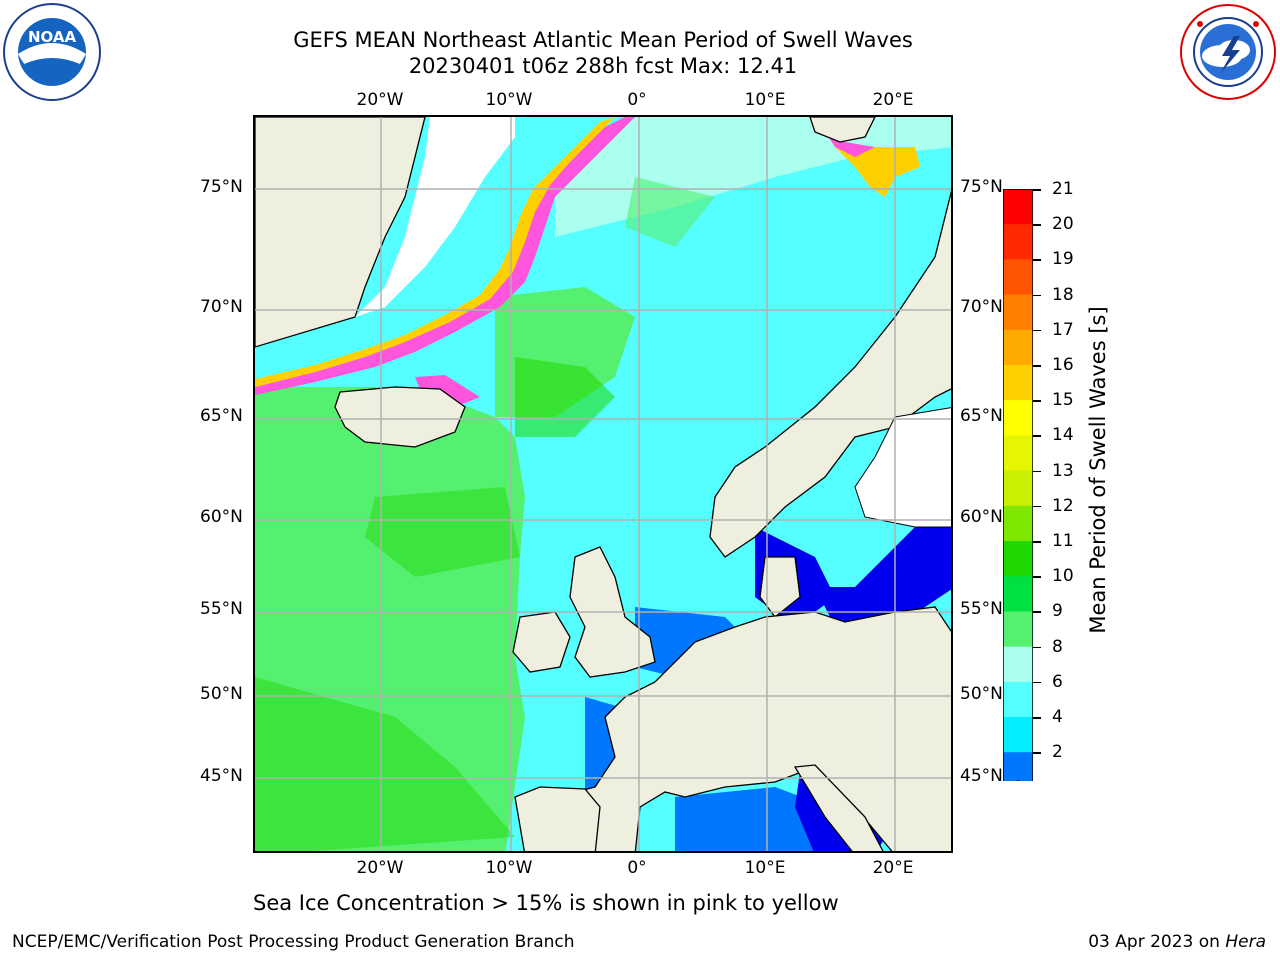 The image size is (1280, 960). Describe the element at coordinates (1063, 259) in the screenshot. I see `colorbar-tick-label: 19` at that location.